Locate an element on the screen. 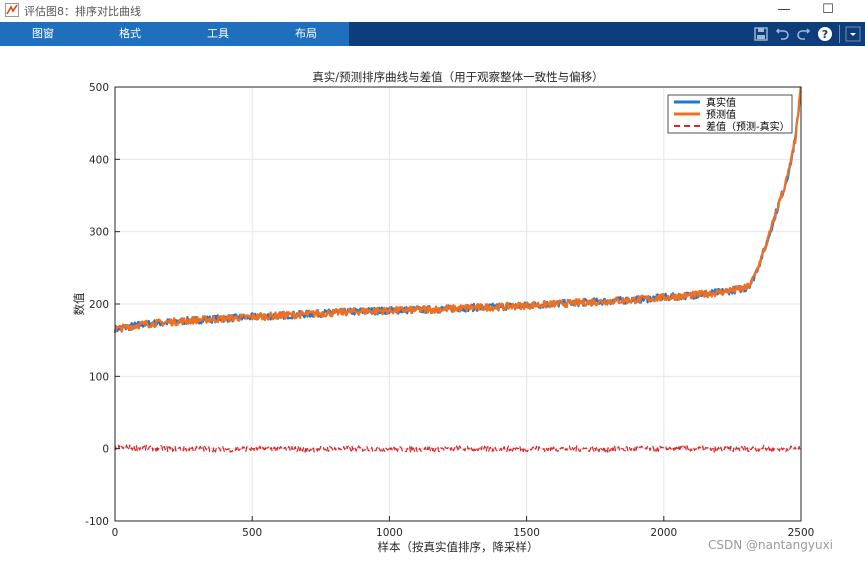  menu-tools: 工具 is located at coordinates (218, 33).